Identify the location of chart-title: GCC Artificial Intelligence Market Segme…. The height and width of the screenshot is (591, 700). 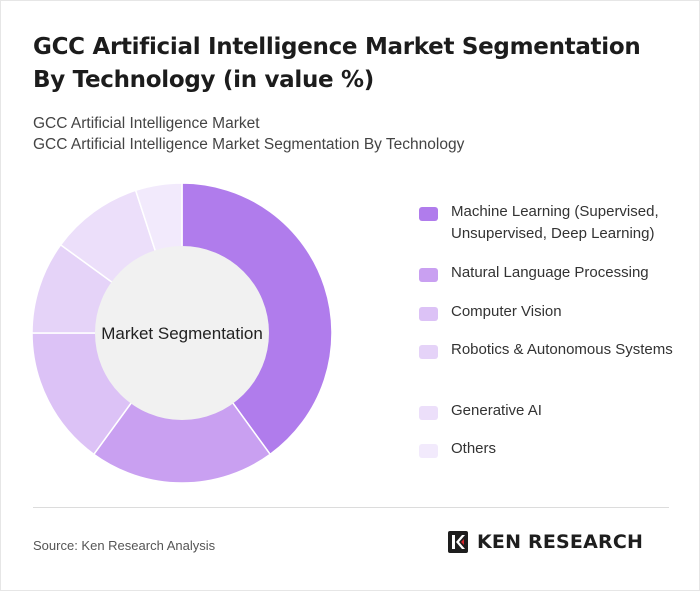
(337, 63).